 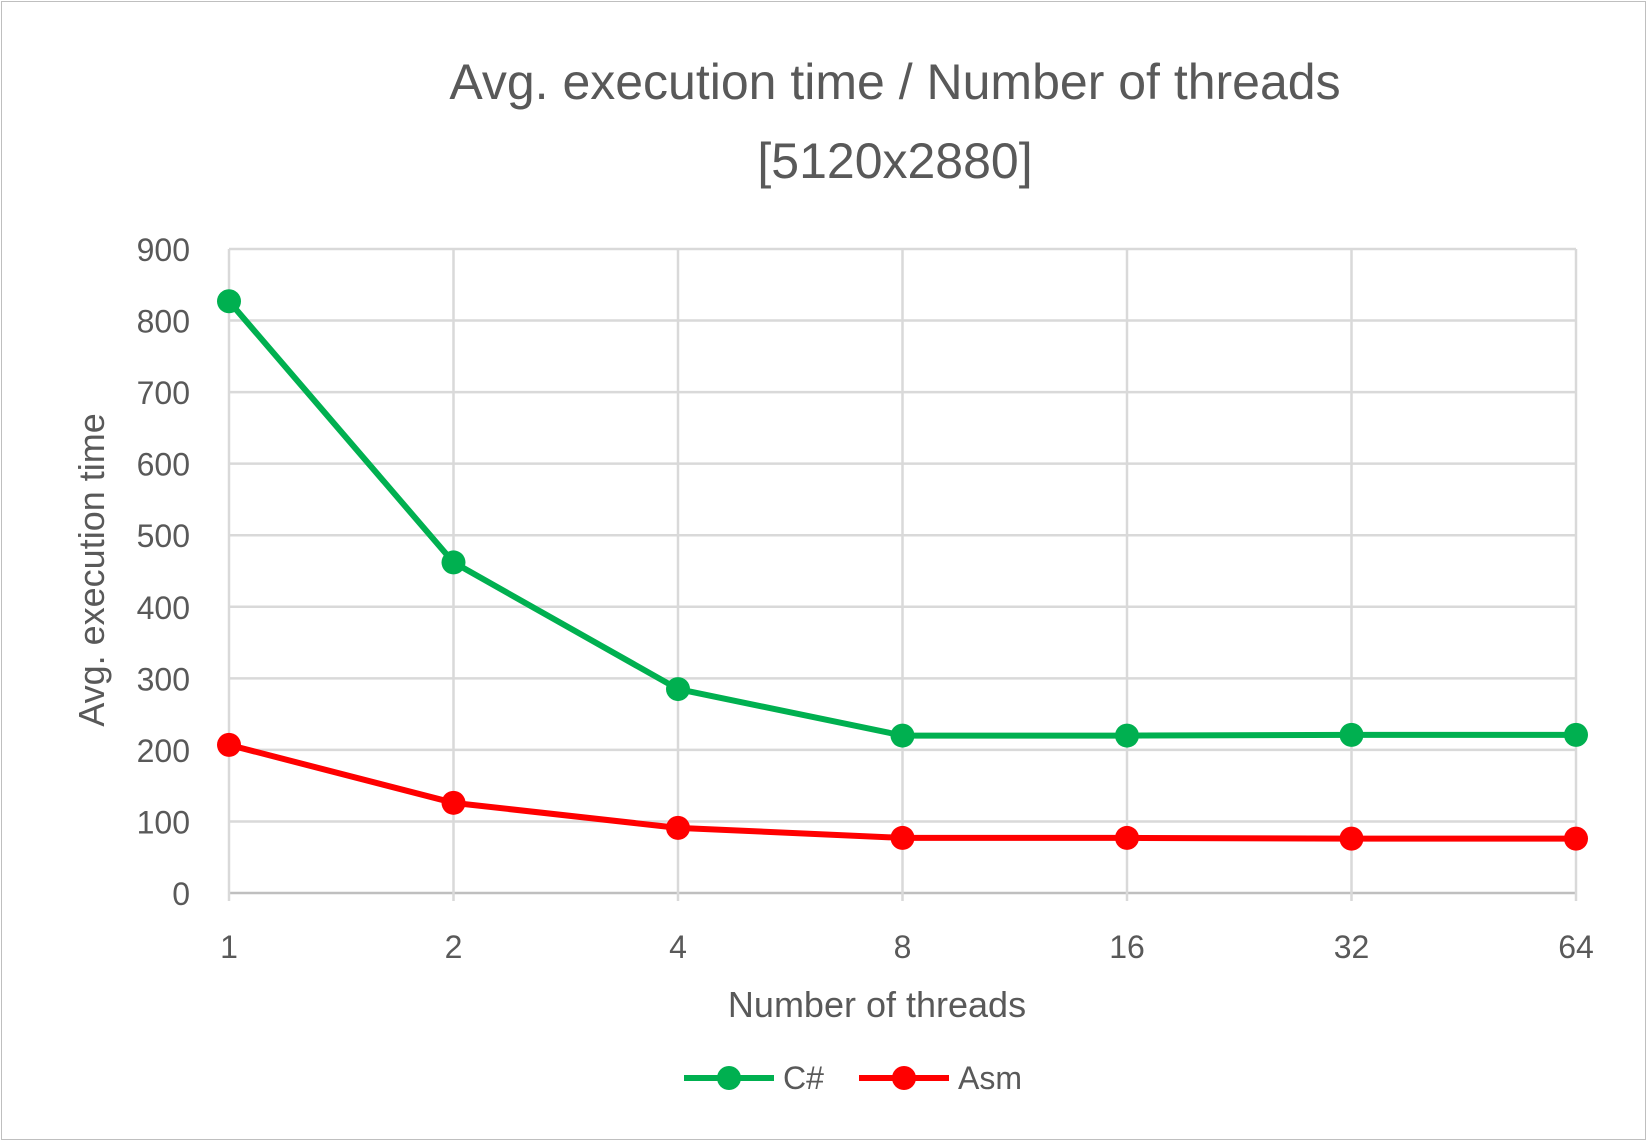 I want to click on y-tick-label: 300, so click(x=163, y=679).